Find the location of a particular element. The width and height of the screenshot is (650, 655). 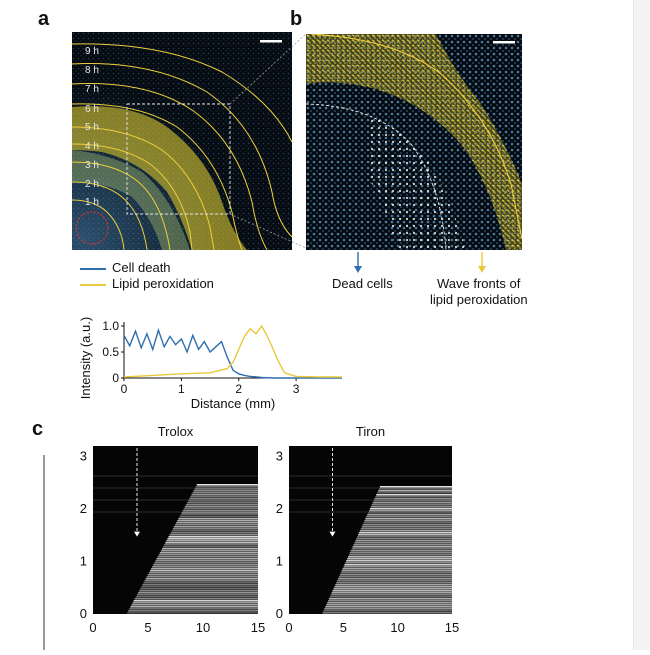

contour-6h is located at coordinates (157, 176).